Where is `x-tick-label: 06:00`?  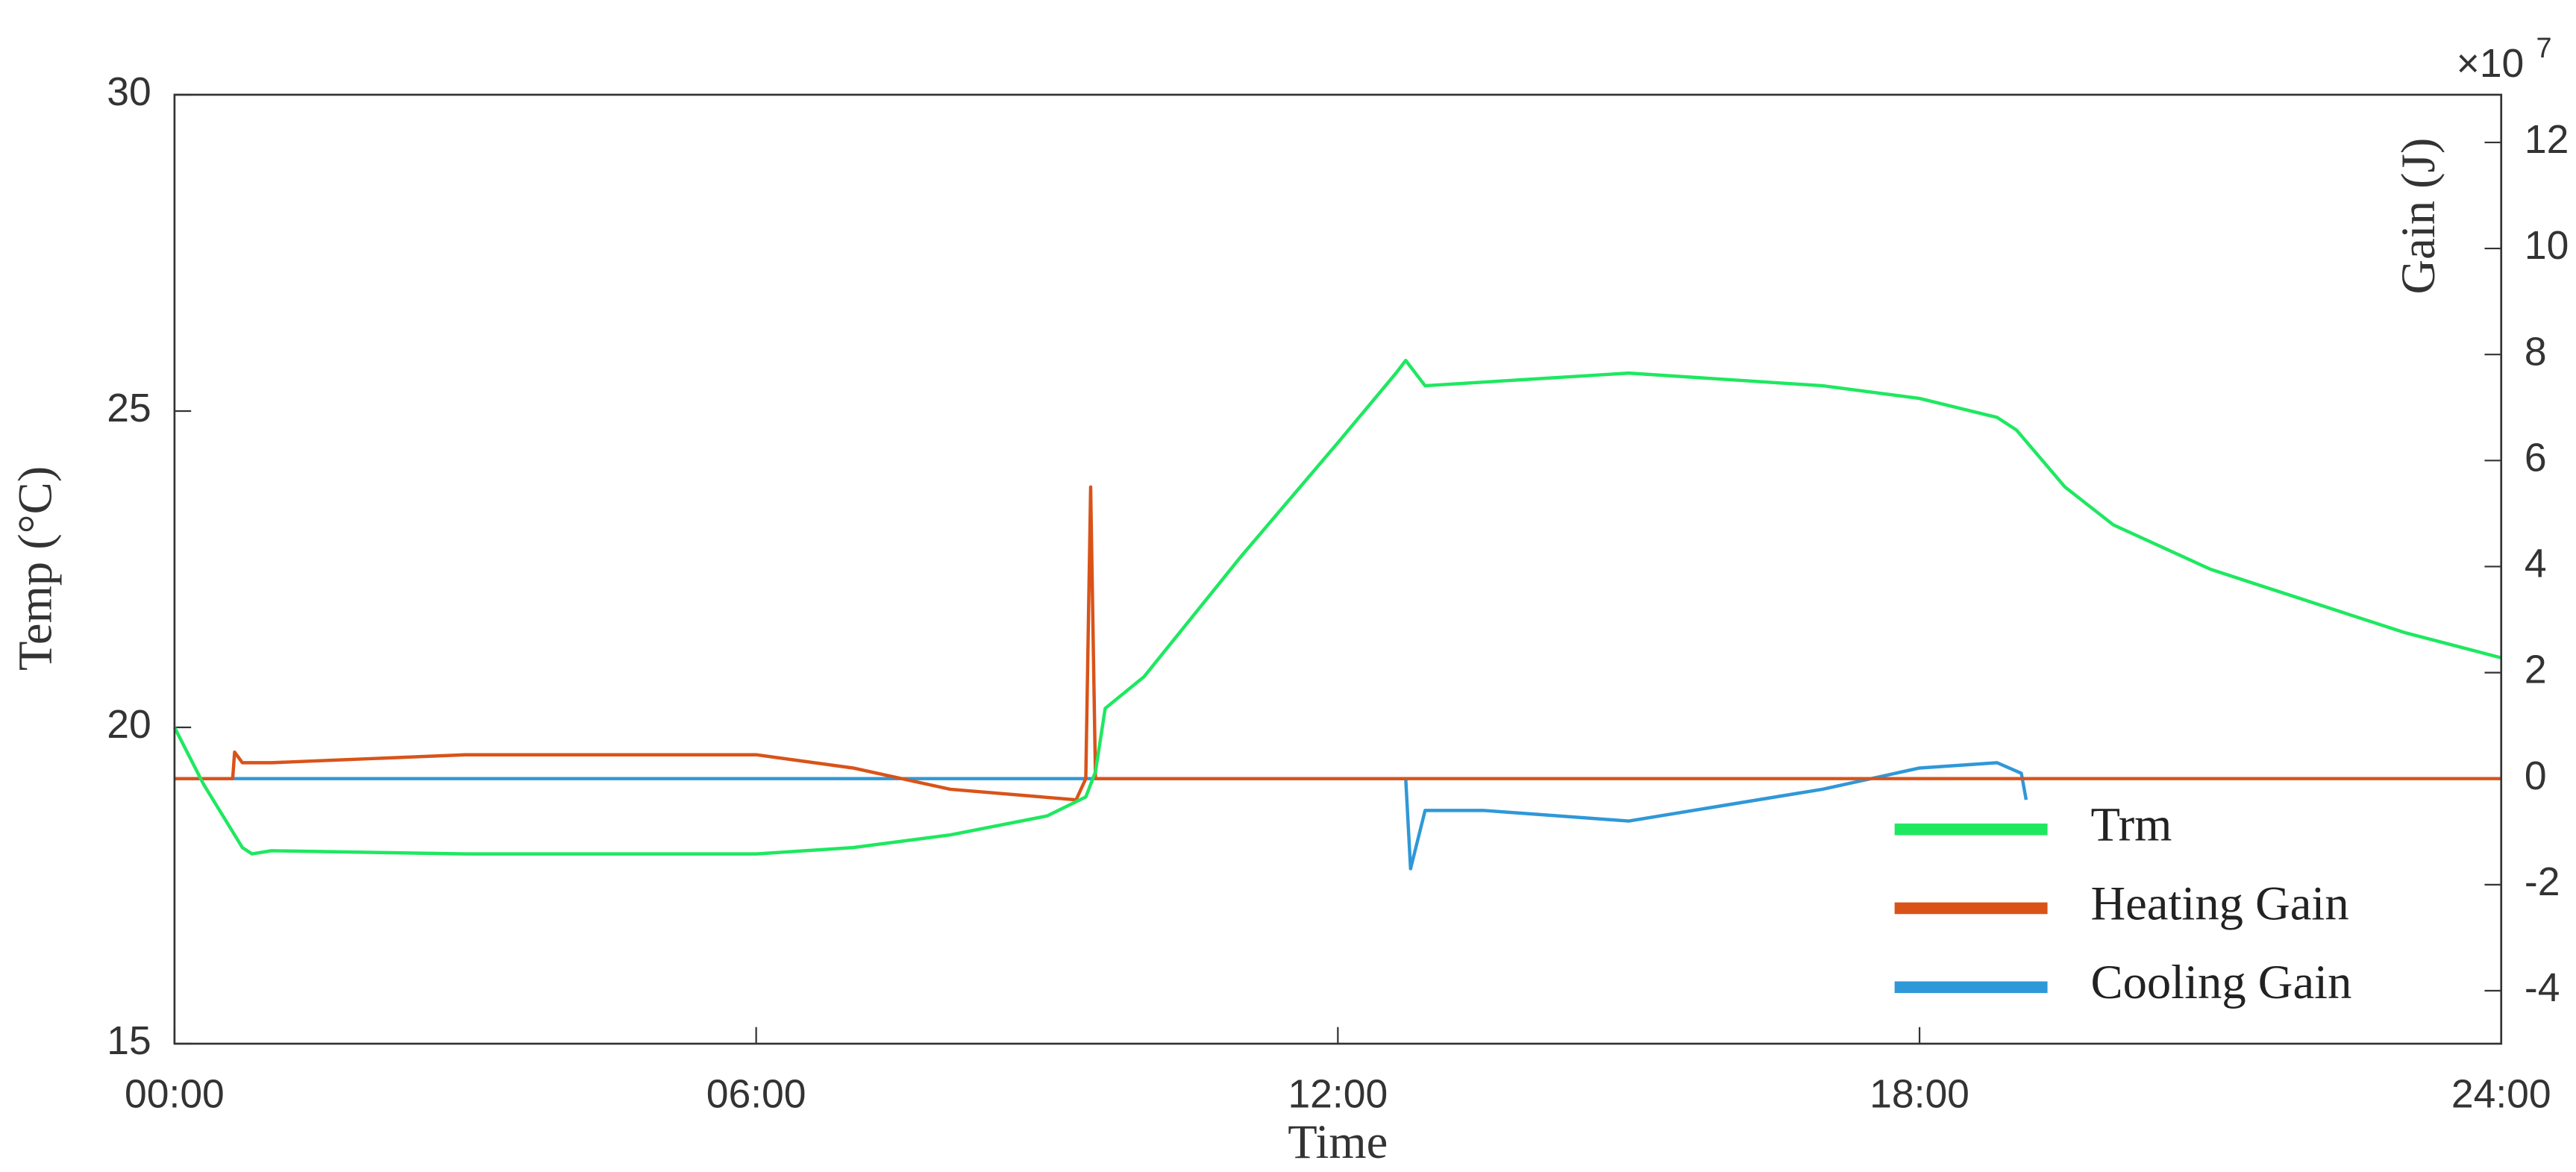
x-tick-label: 06:00 is located at coordinates (756, 1094).